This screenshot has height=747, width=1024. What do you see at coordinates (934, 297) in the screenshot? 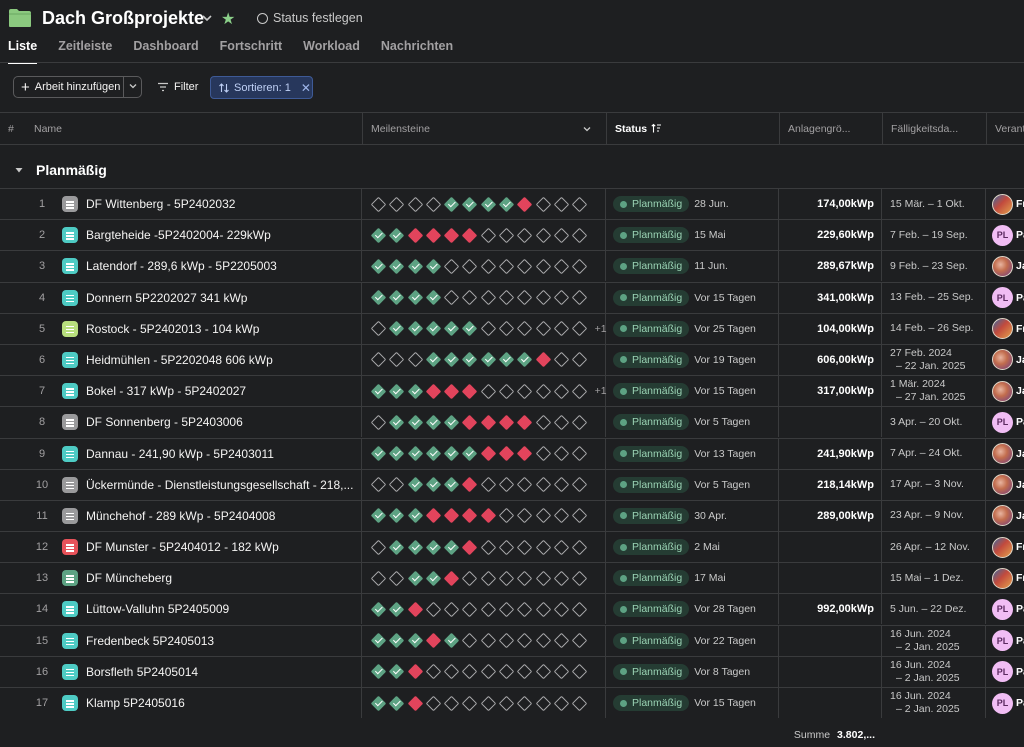
I see `due-date-cell: 13 Feb. – 25 Sep.` at bounding box center [934, 297].